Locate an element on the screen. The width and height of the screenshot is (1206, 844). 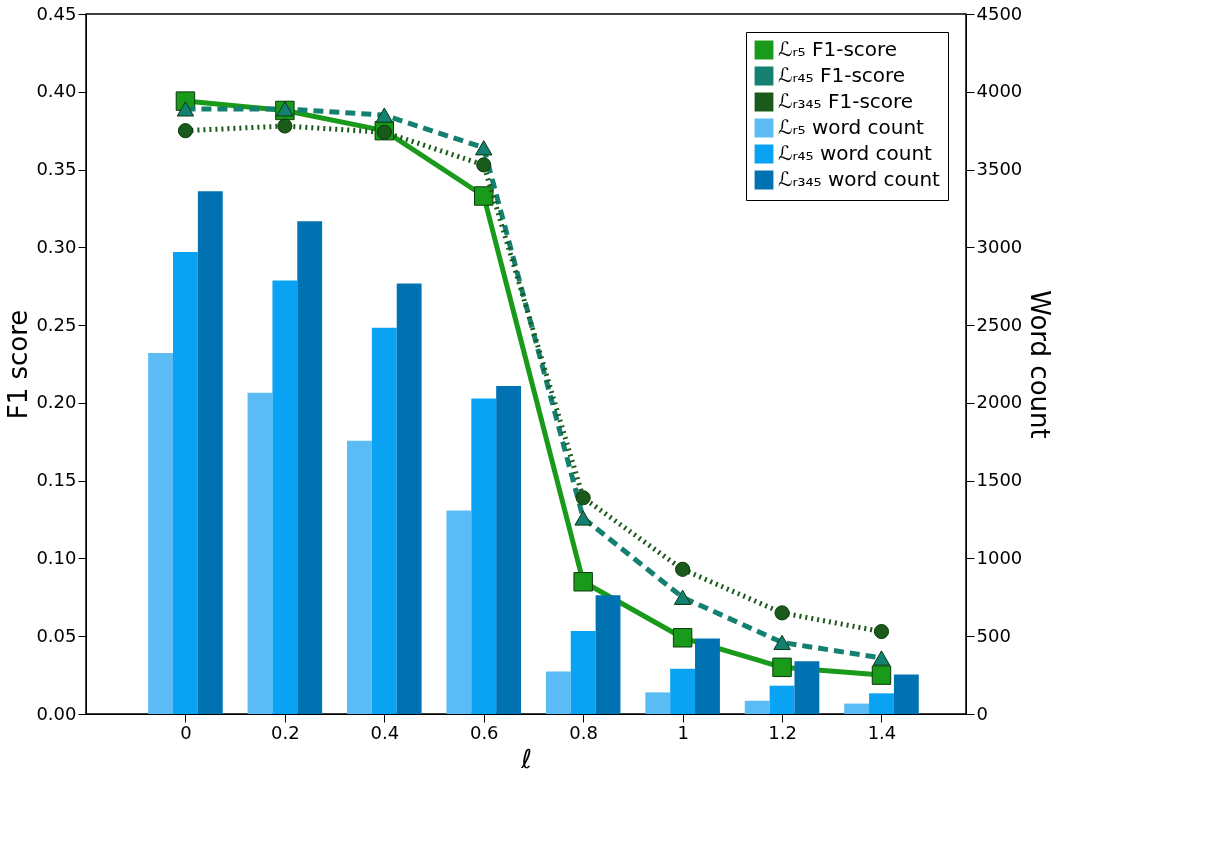
x-tick-label: 0.2 is located at coordinates (285, 732).